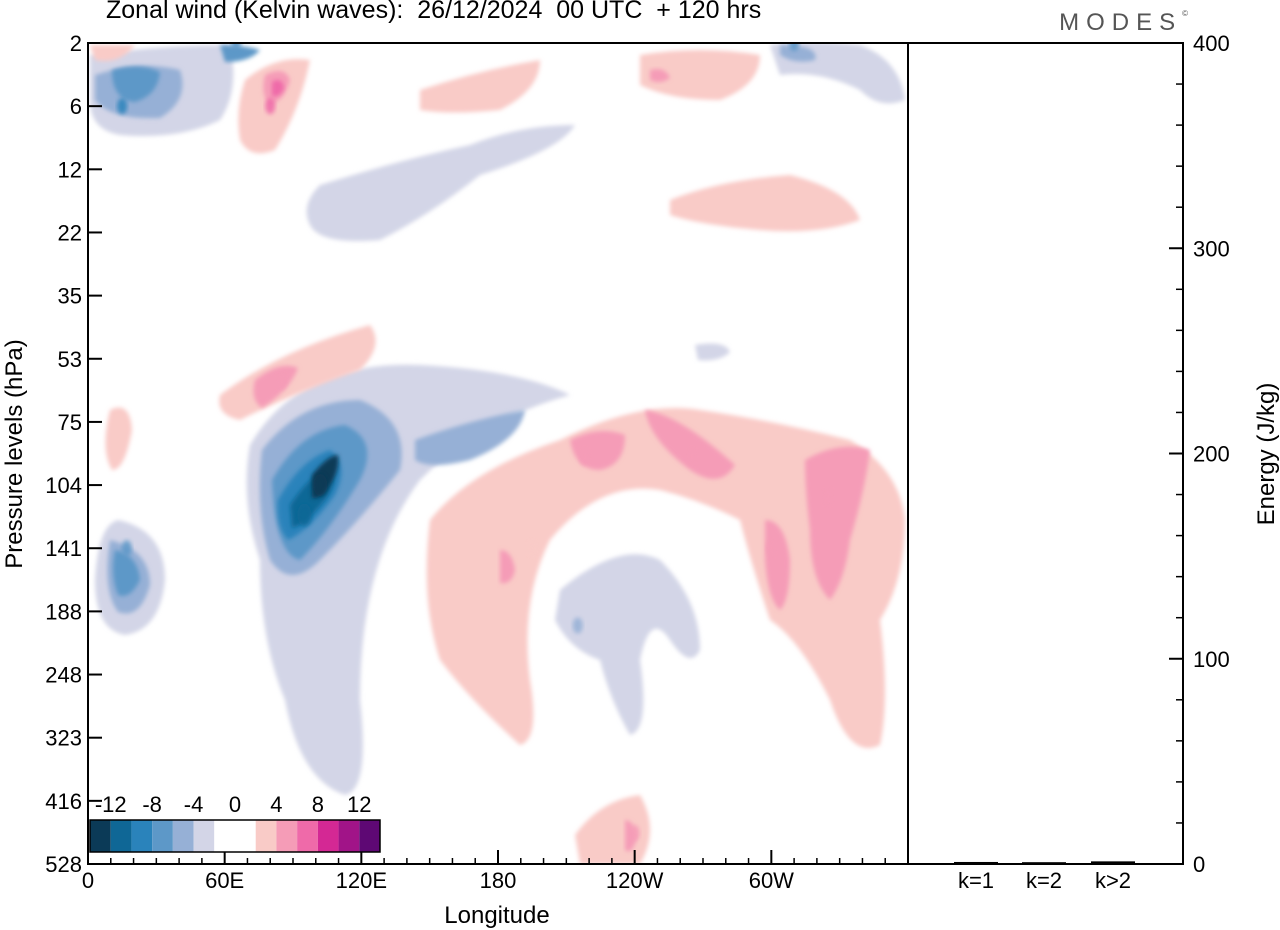  I want to click on y-tick-label-3: 22, so click(70, 232).